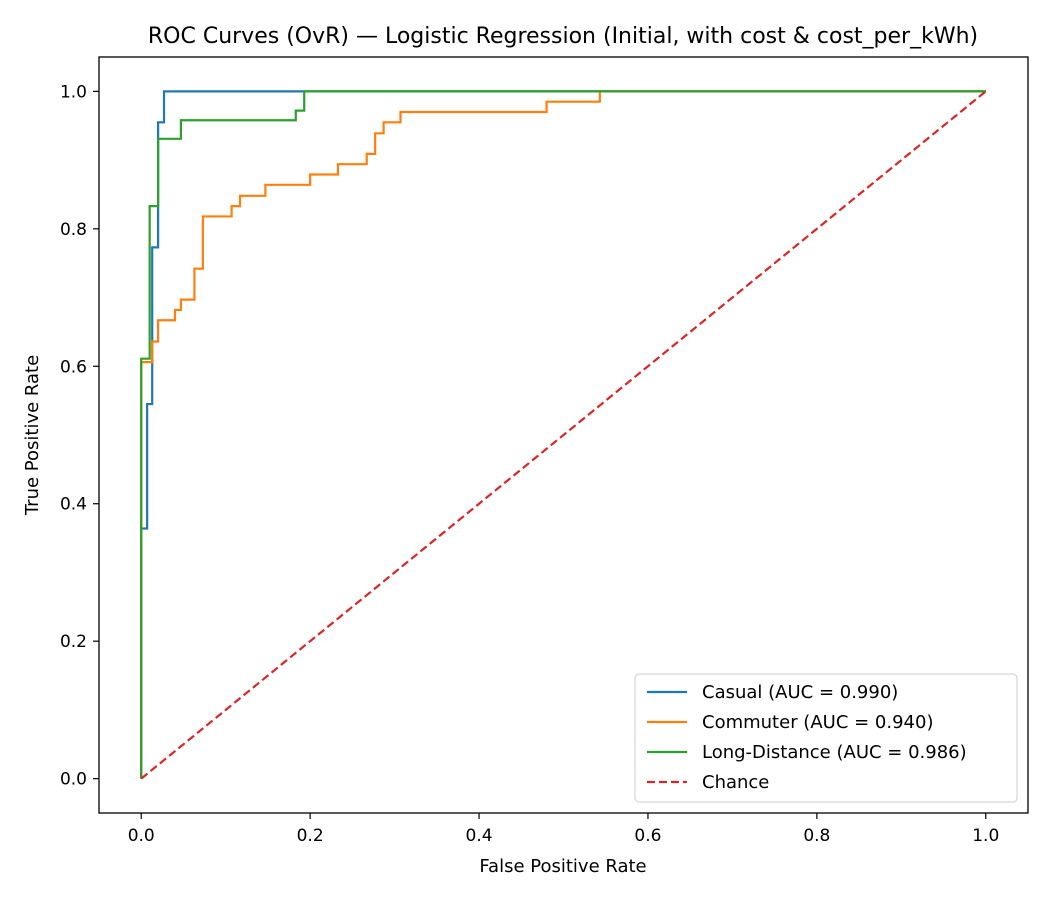  I want to click on y-axis-label: True Positive Rate, so click(32, 435).